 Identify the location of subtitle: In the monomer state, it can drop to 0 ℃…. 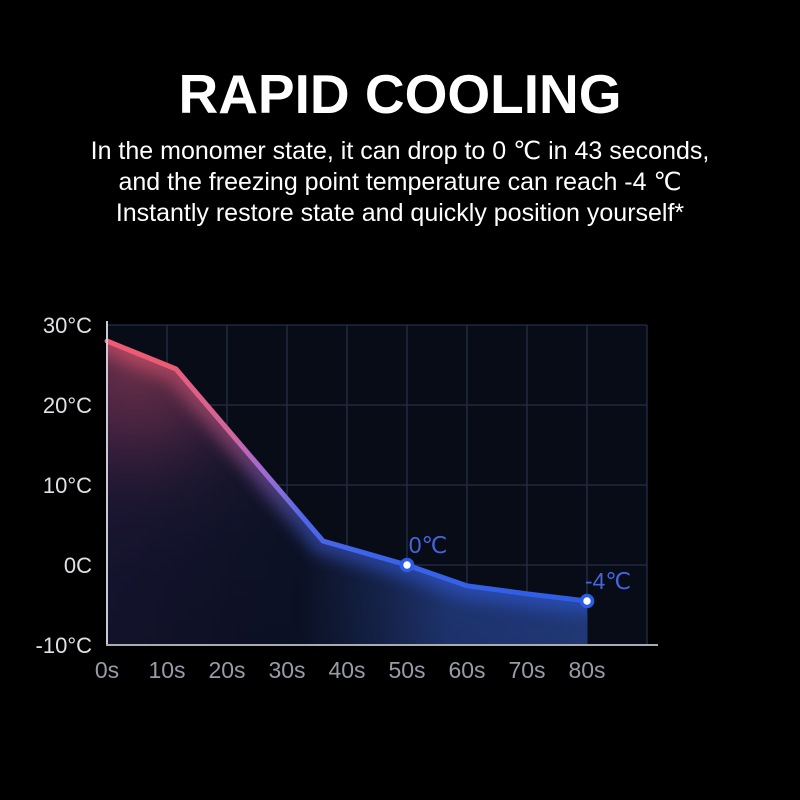
(400, 182).